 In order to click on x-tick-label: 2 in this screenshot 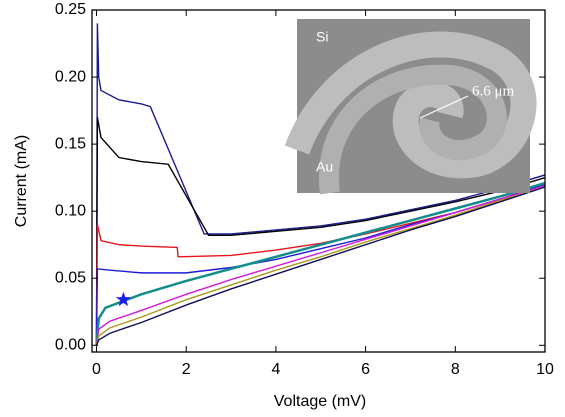, I will do `click(186, 369)`.